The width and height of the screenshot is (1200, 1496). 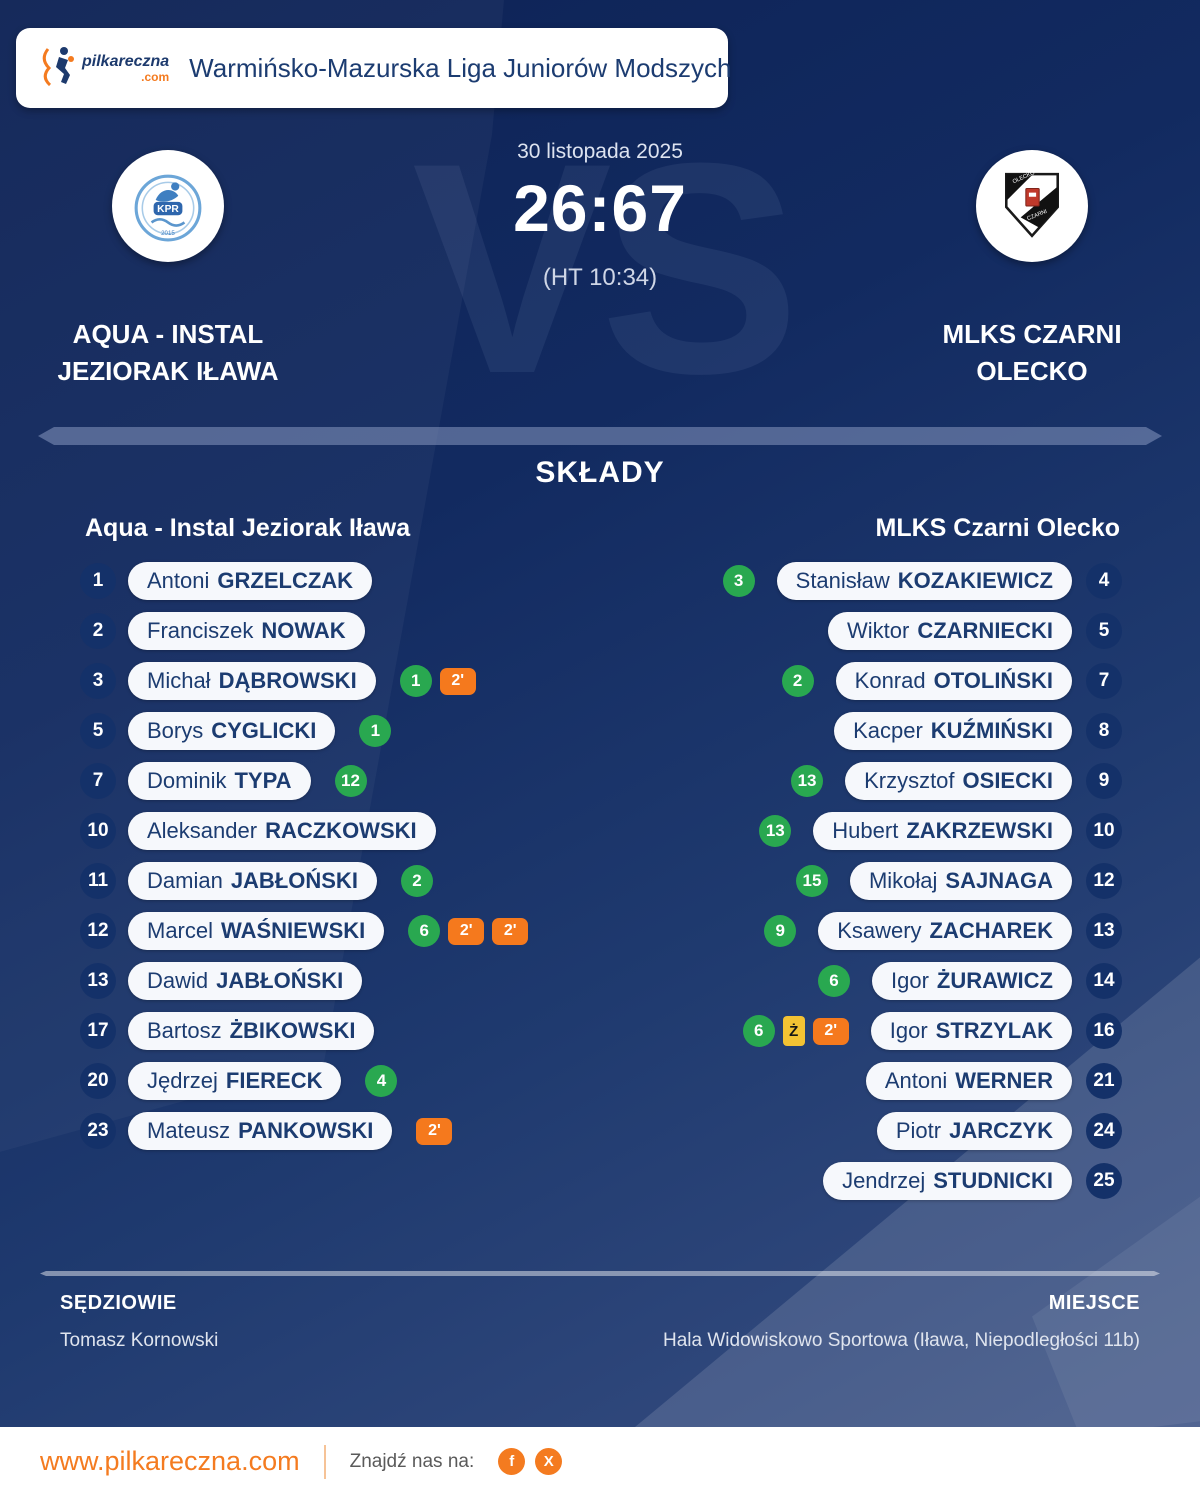 What do you see at coordinates (250, 581) in the screenshot?
I see `player-name-pill: Antoni GRZELCZAK` at bounding box center [250, 581].